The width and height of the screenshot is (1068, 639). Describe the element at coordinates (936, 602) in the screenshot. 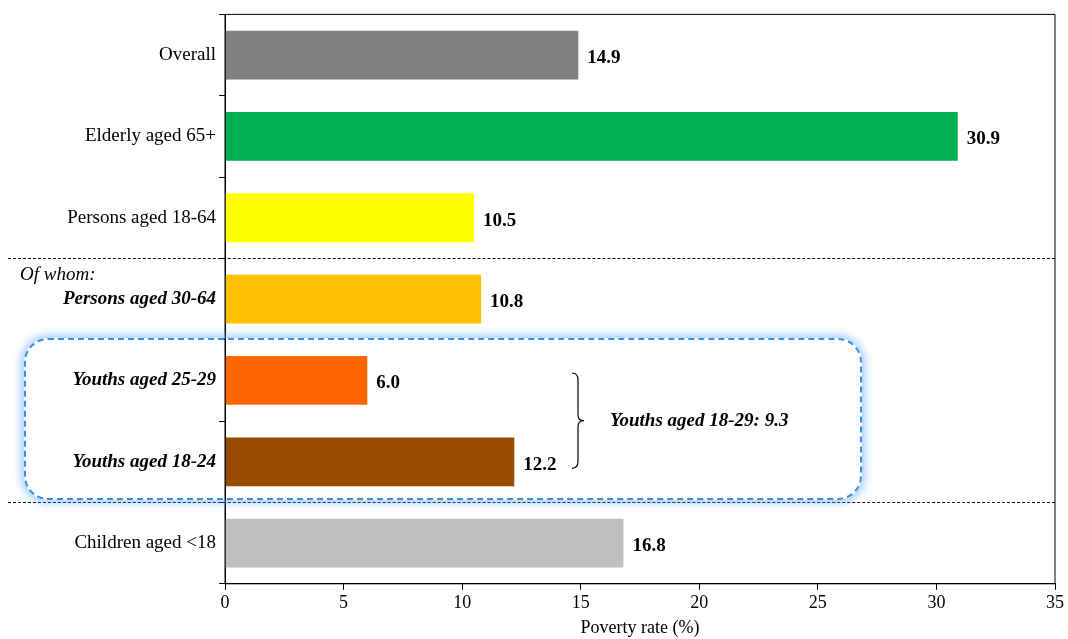

I see `x-tick-label: 30` at that location.